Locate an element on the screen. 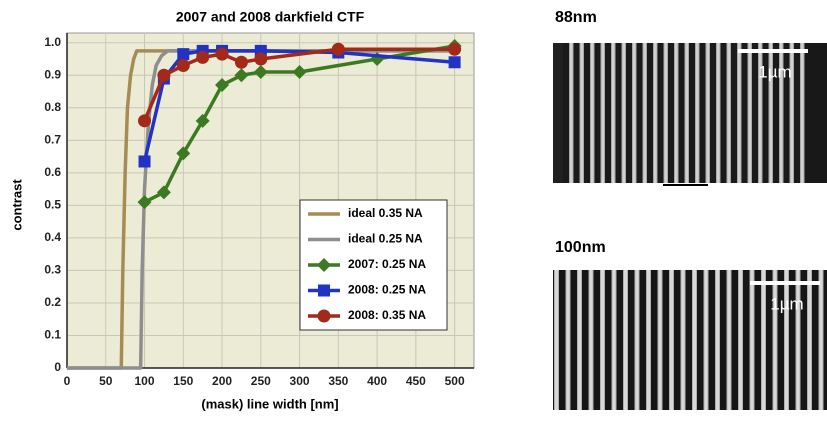  image-label: 100nm is located at coordinates (580, 247).